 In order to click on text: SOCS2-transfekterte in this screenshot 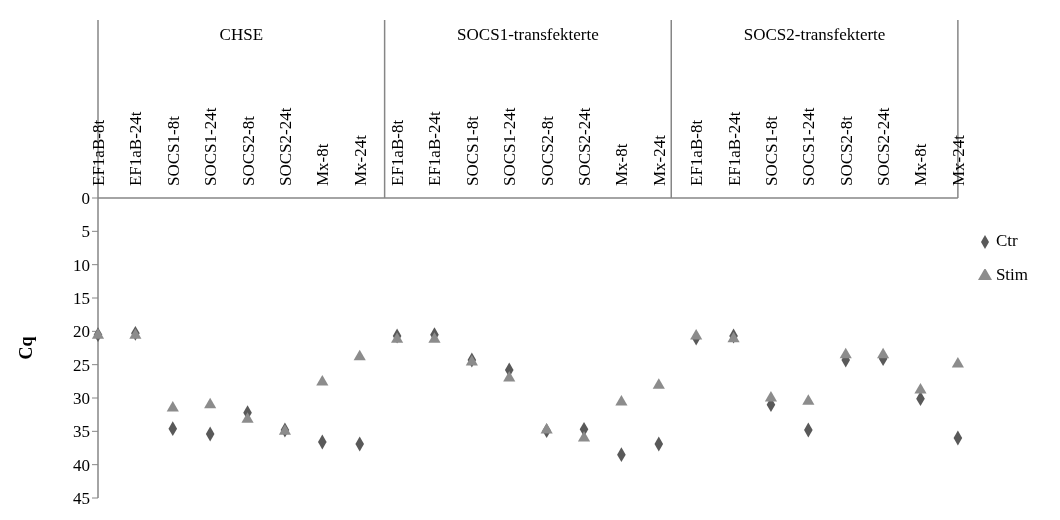, I will do `click(814, 34)`.